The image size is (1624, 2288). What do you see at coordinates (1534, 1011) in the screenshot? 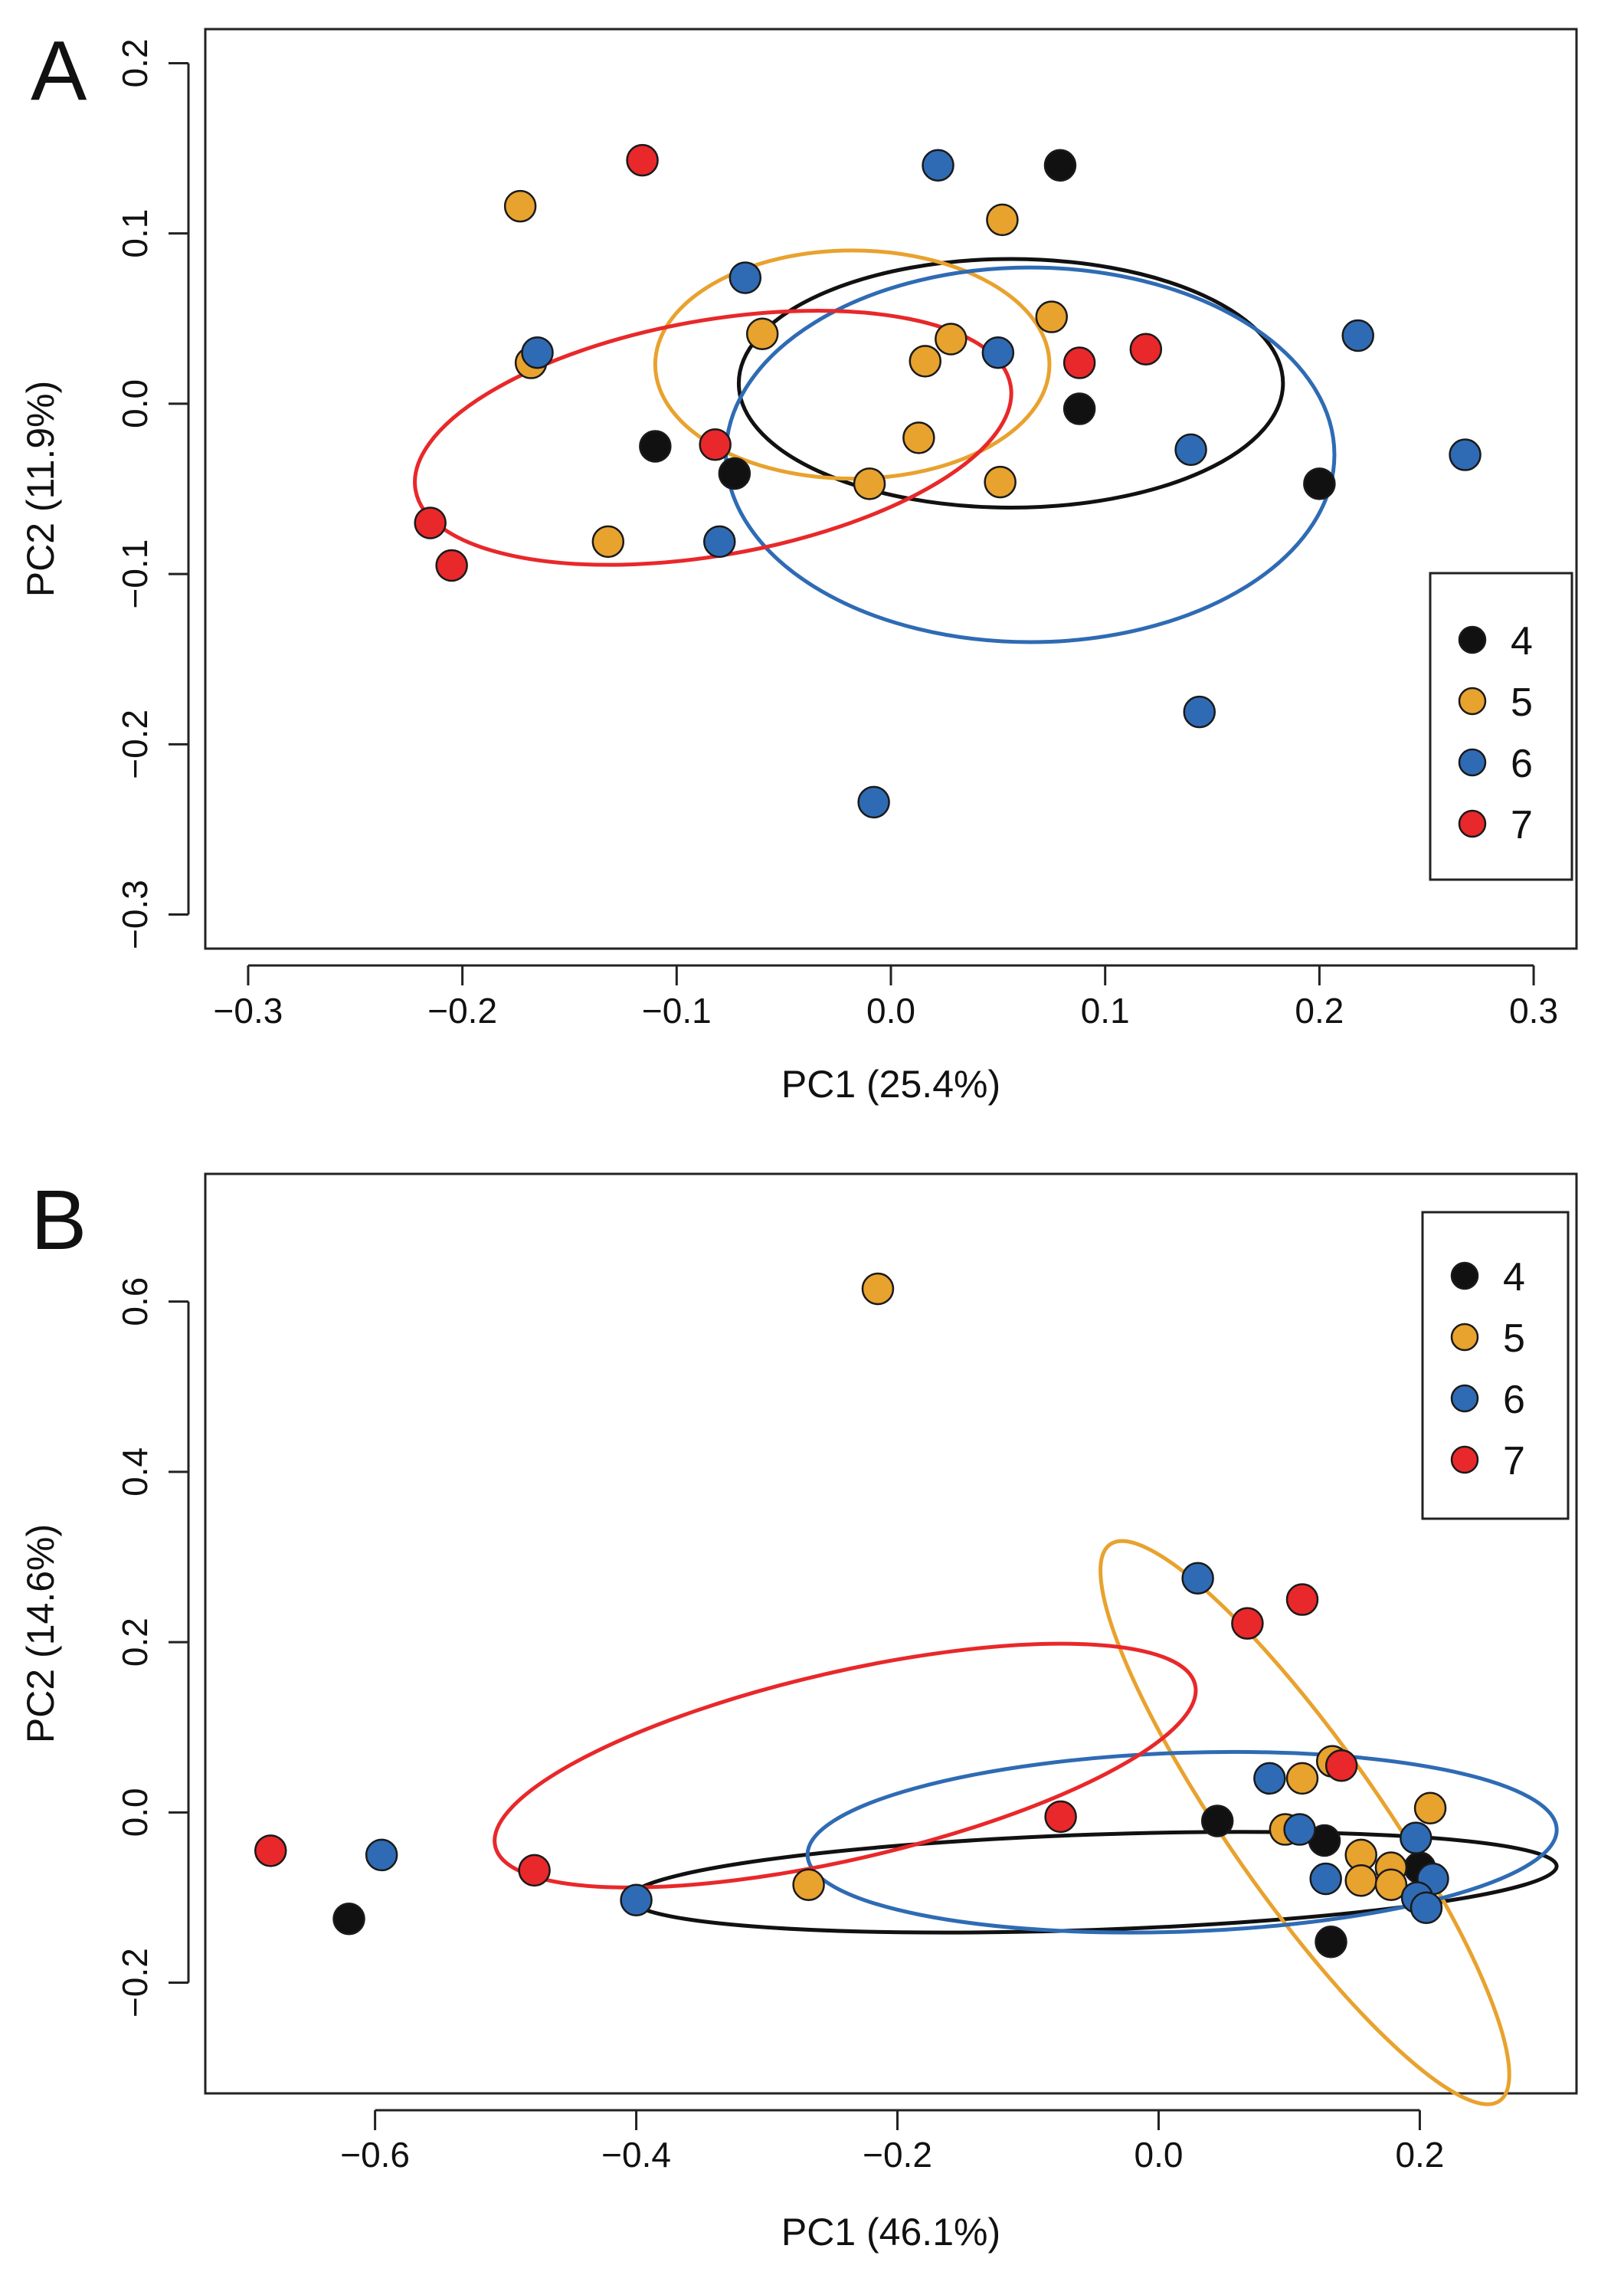
I see `panel-a-x-tick-label: 0.3` at bounding box center [1534, 1011].